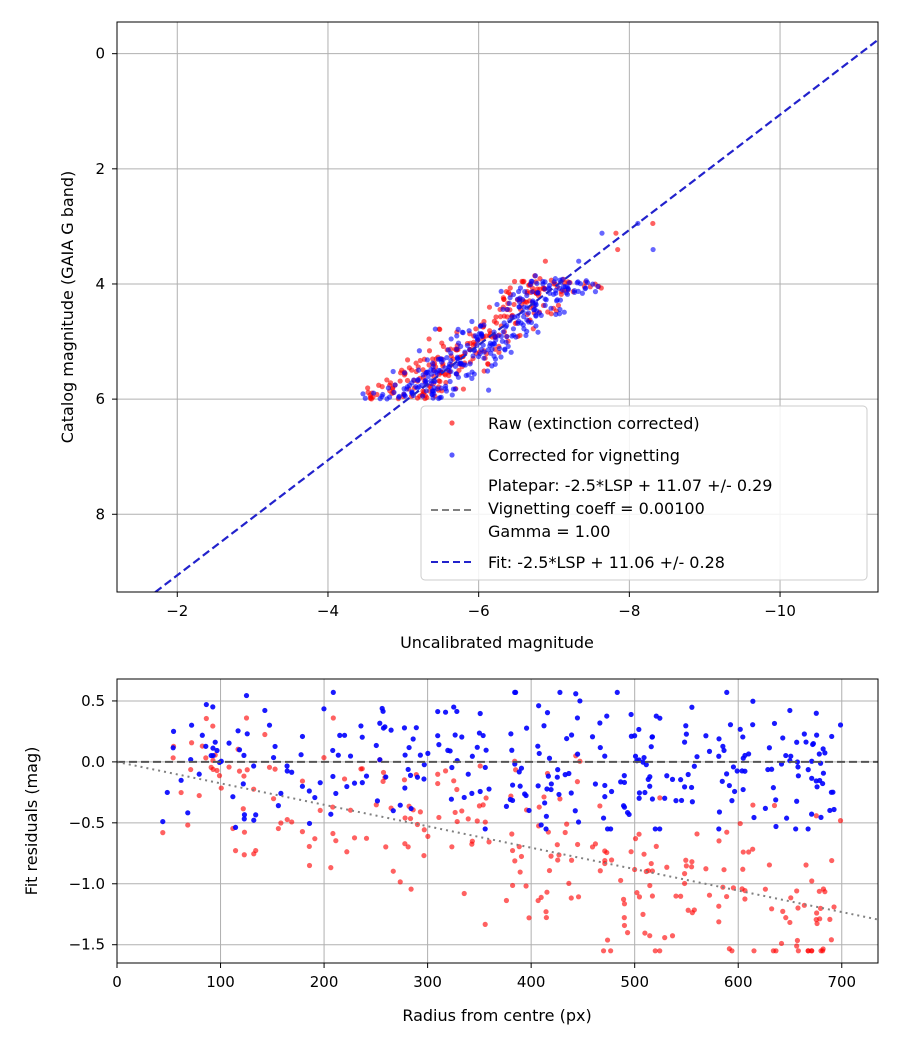 The width and height of the screenshot is (900, 1050). What do you see at coordinates (584, 455) in the screenshot?
I see `legend-label-corrected: Corrected for vignetting` at bounding box center [584, 455].